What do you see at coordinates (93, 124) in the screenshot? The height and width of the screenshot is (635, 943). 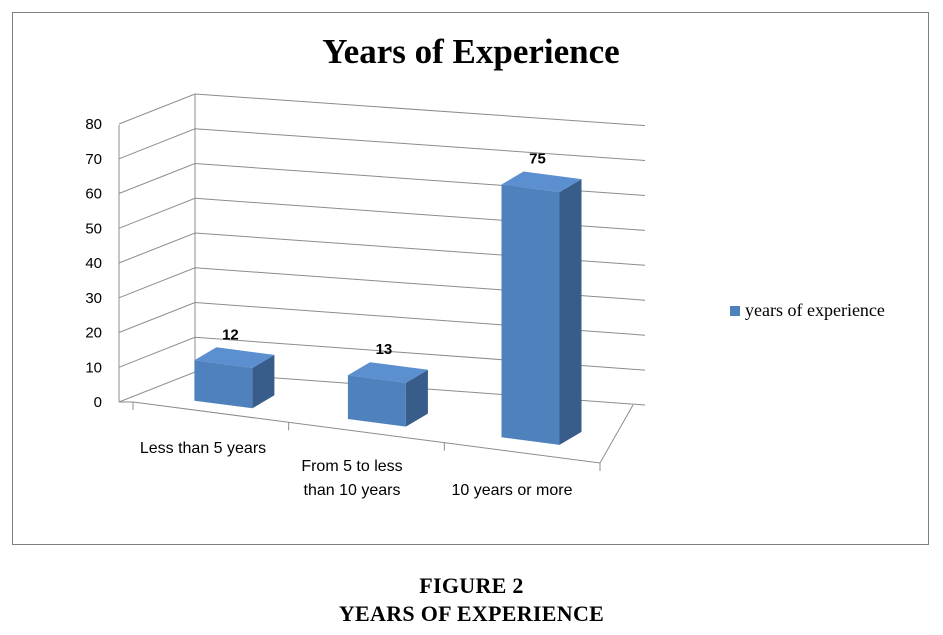 I see `y-tick-label: 80` at bounding box center [93, 124].